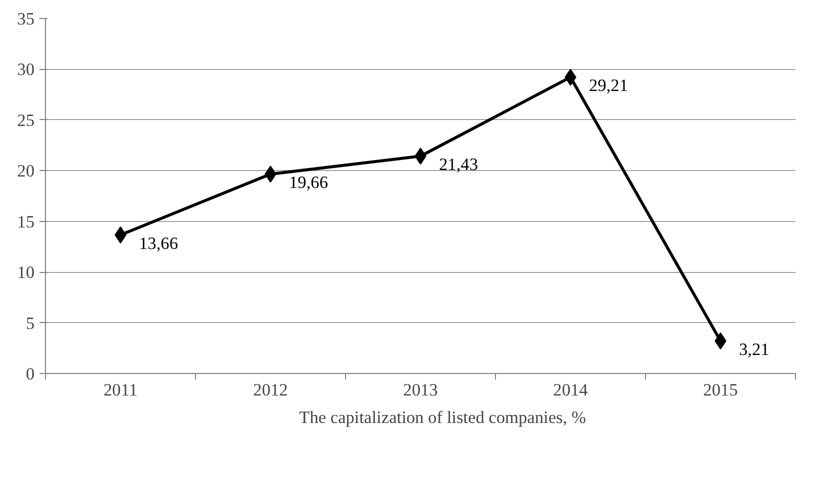 This screenshot has width=831, height=486. What do you see at coordinates (442, 418) in the screenshot?
I see `text: The capitalization of listed companies, %` at bounding box center [442, 418].